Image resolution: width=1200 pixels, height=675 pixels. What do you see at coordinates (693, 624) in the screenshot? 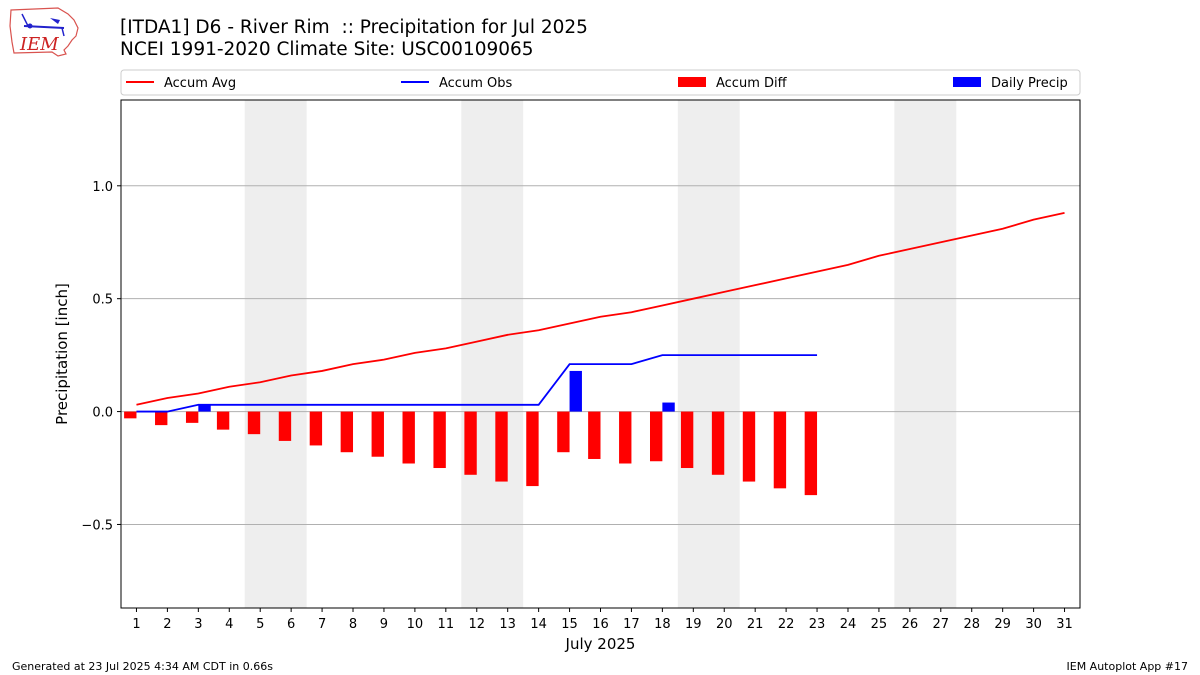
I see `x-tick-label: 19` at bounding box center [693, 624].